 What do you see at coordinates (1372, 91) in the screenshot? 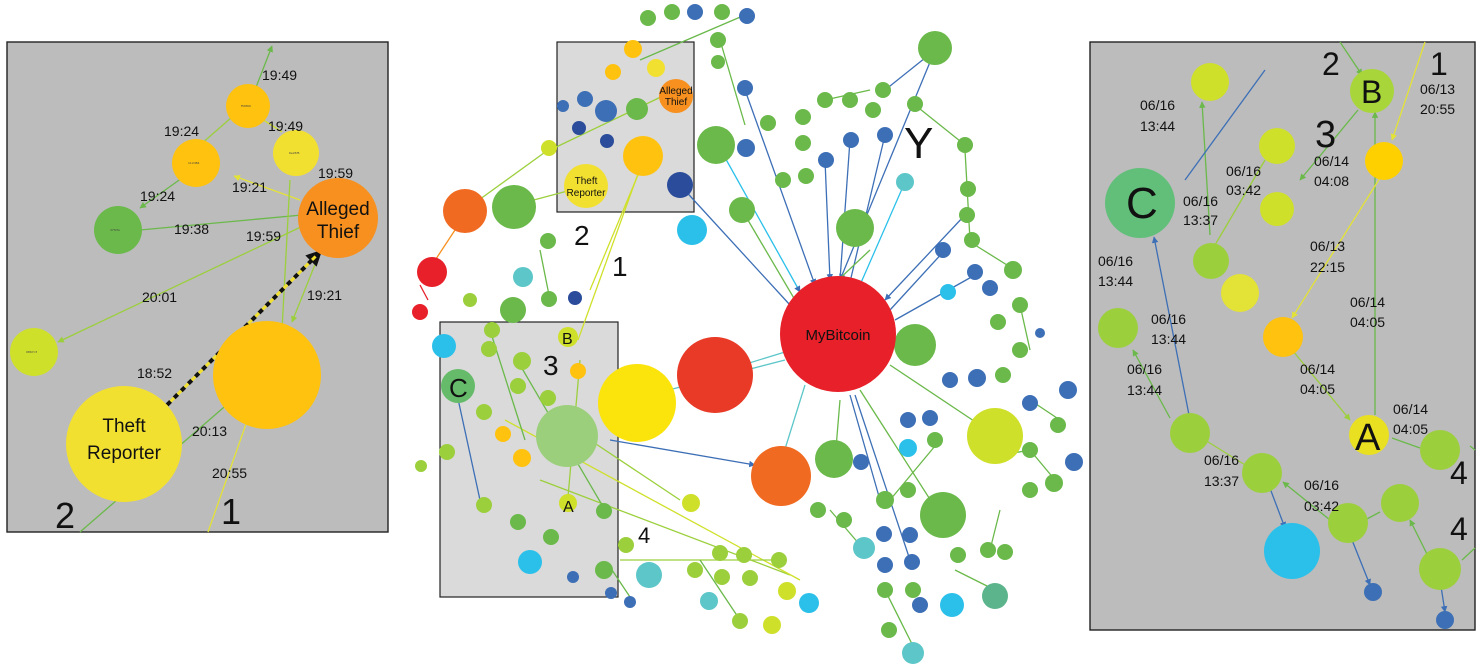
I see `node-b` at bounding box center [1372, 91].